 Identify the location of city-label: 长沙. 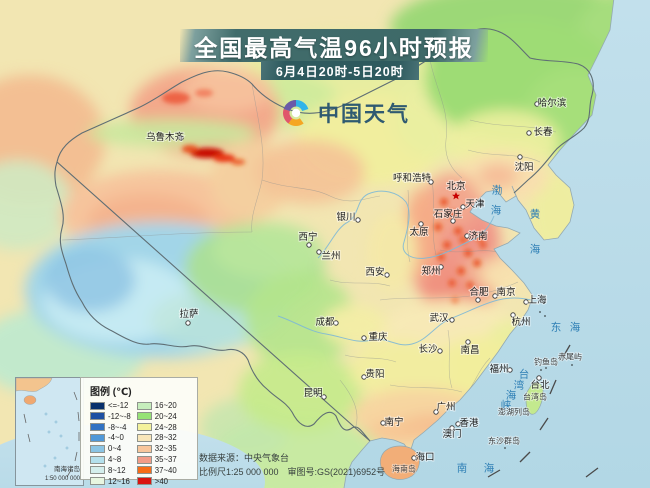
(428, 349).